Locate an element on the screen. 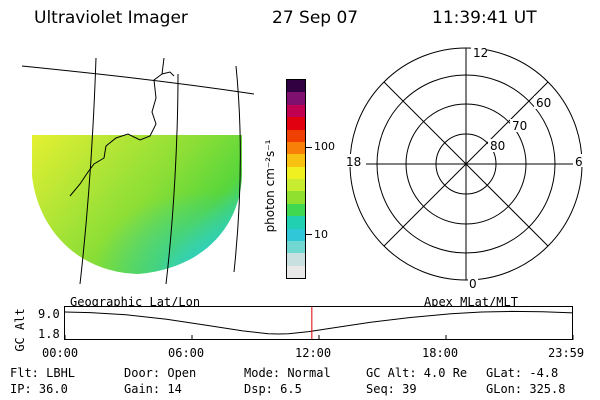 The image size is (600, 400). timeline-left-title: Geographic Lat/Lon is located at coordinates (135, 302).